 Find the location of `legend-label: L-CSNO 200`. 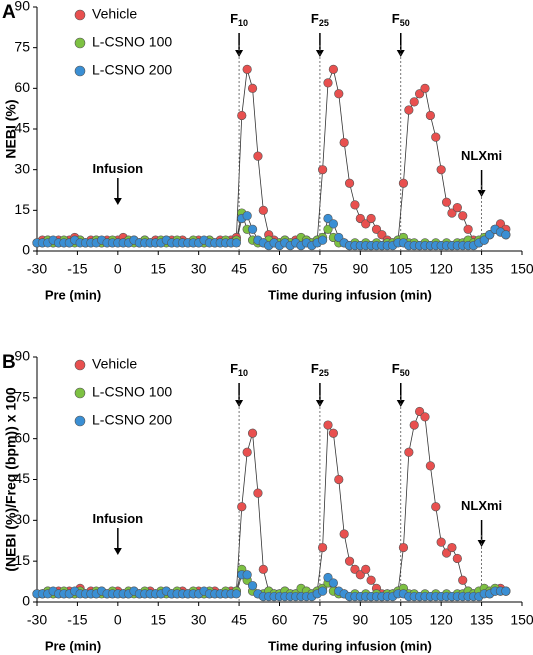

legend-label: L-CSNO 200 is located at coordinates (132, 70).